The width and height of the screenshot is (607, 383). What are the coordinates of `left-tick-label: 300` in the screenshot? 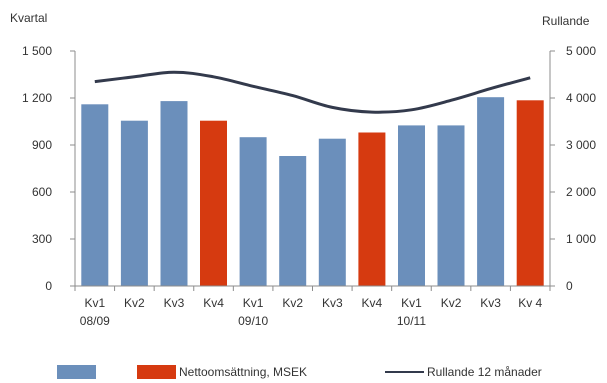 It's located at (42, 239).